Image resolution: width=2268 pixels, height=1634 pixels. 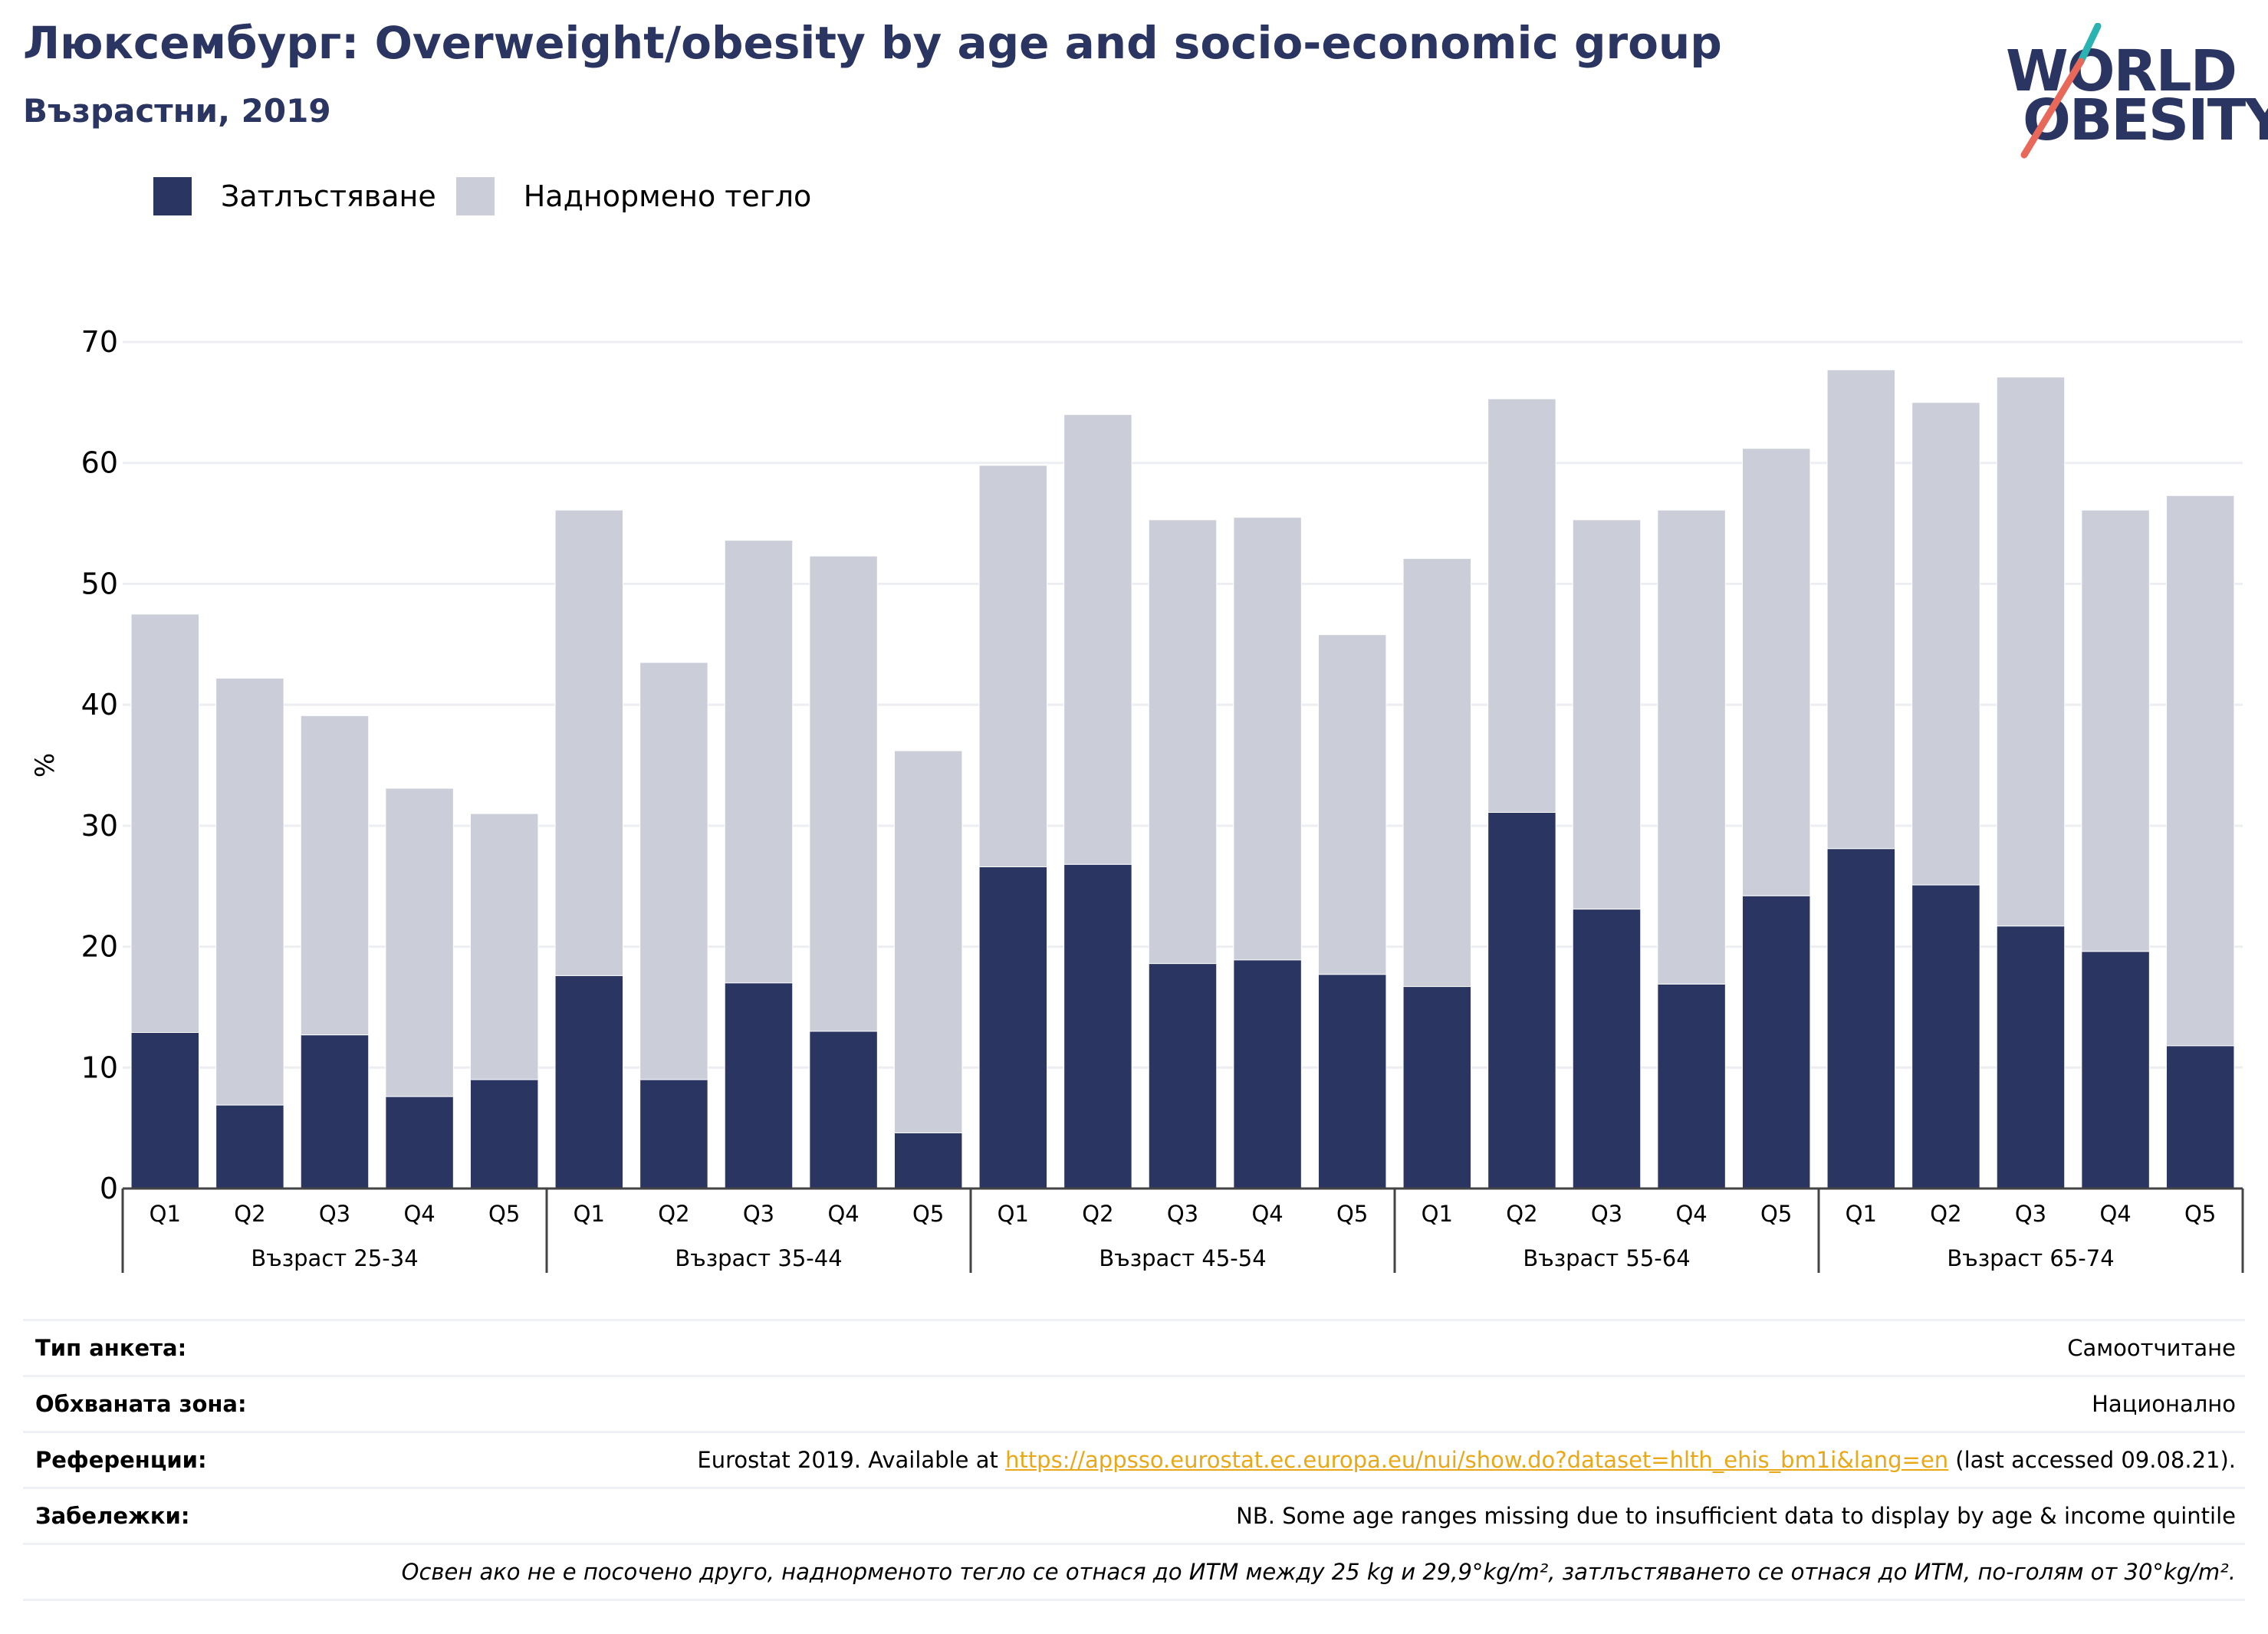 I want to click on logo-line-2: OBESITY, so click(x=2145, y=120).